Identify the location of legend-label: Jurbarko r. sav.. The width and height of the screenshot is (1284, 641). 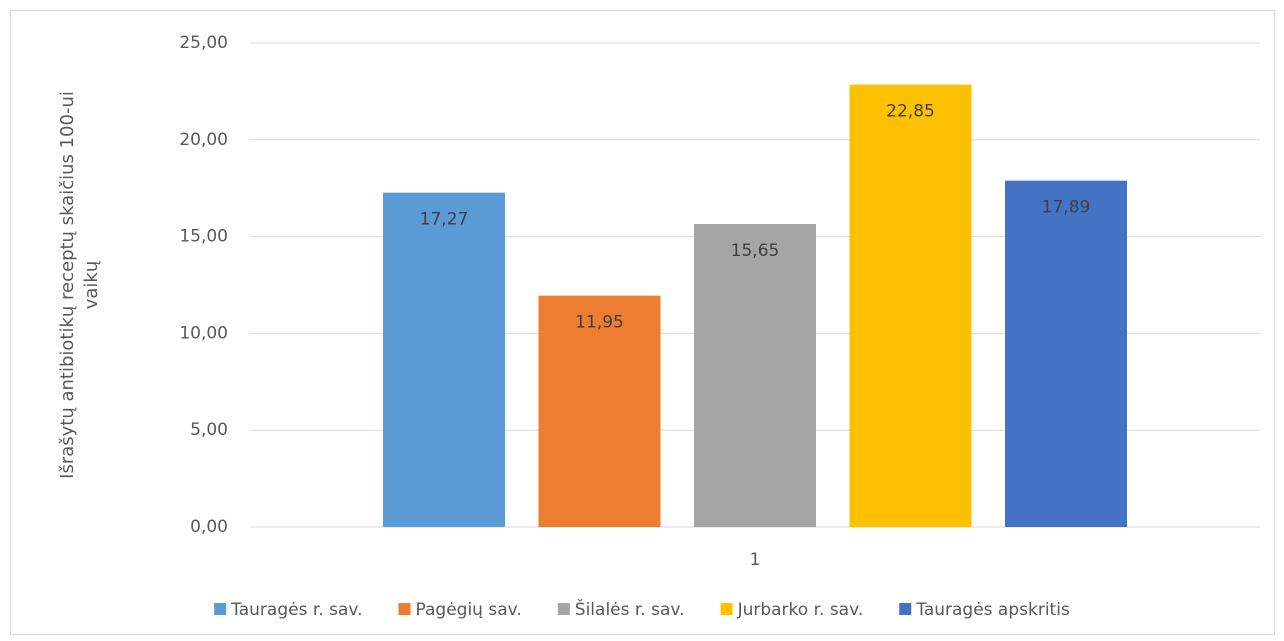
(800, 610).